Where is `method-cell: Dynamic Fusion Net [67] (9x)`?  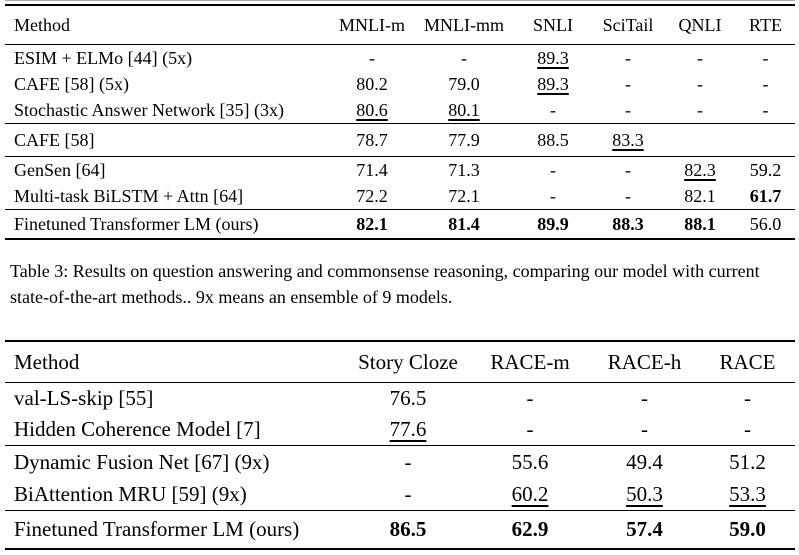 method-cell: Dynamic Fusion Net [67] (9x) is located at coordinates (175, 461).